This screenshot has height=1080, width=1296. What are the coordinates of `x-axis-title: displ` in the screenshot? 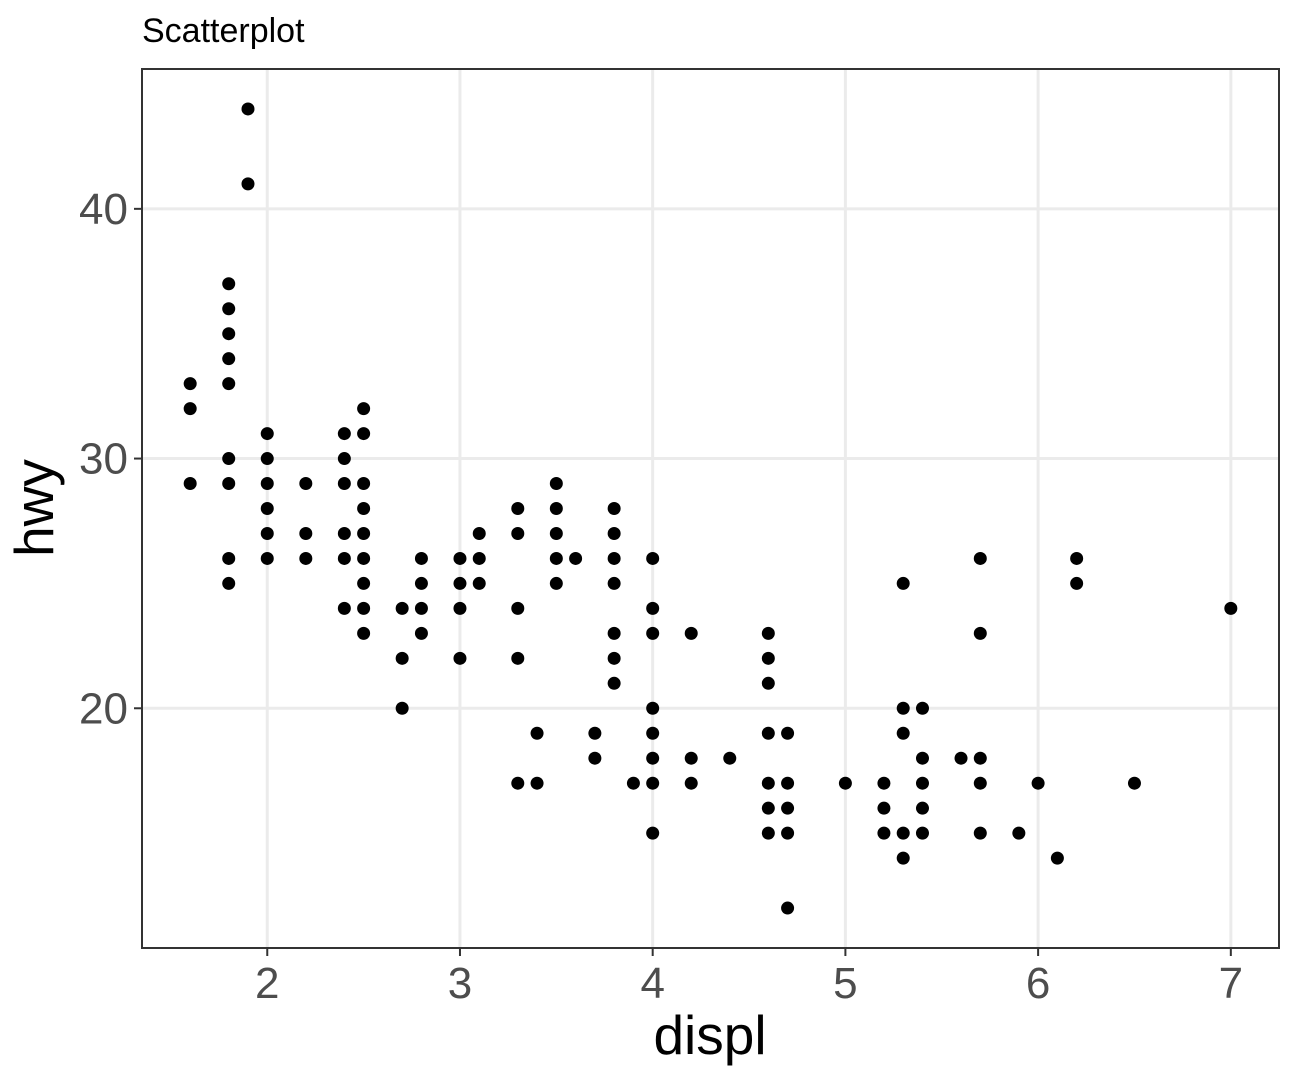 It's located at (709, 1035).